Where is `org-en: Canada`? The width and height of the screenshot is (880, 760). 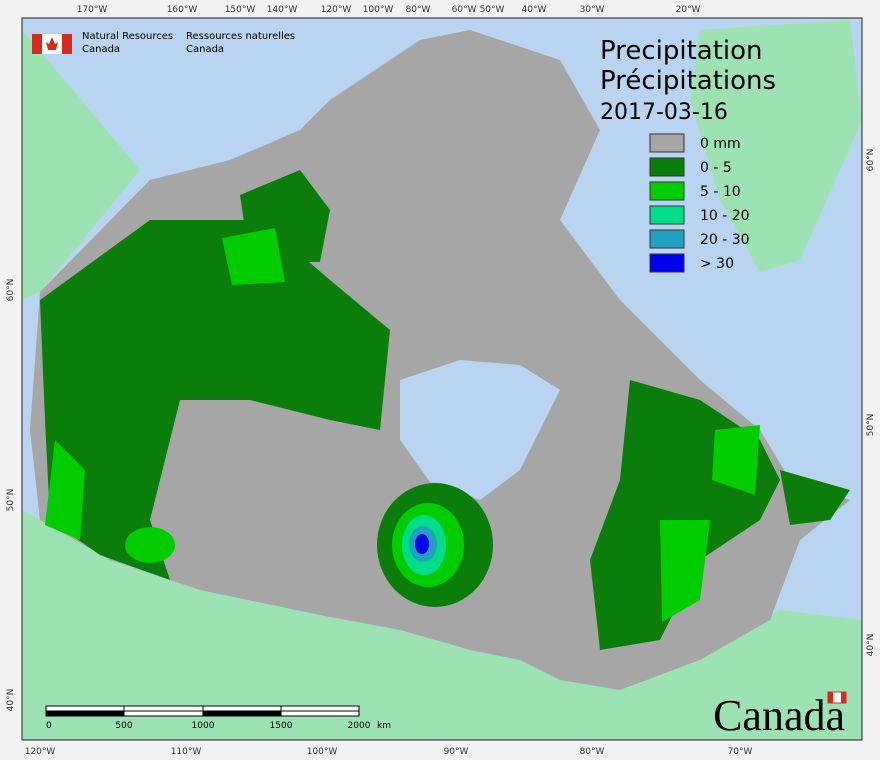
org-en: Canada is located at coordinates (101, 49).